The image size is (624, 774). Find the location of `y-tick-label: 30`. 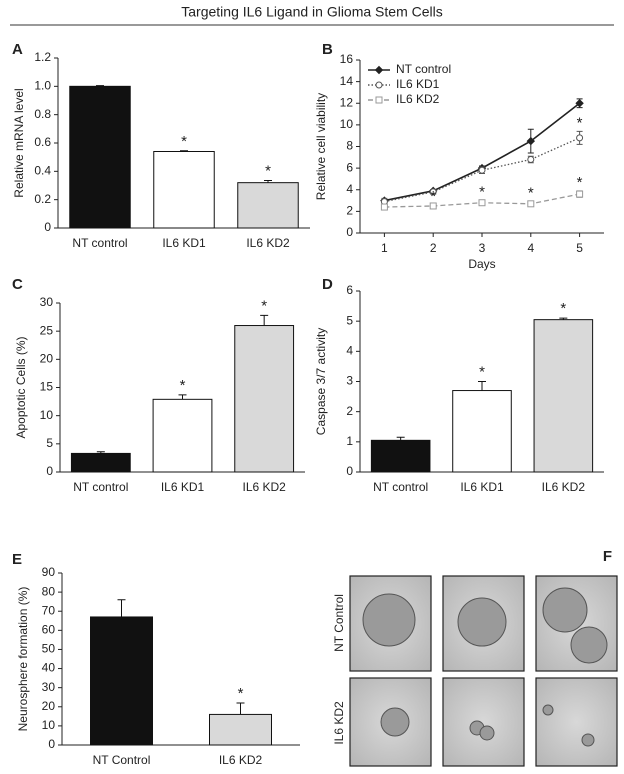

y-tick-label: 30 is located at coordinates (47, 302).